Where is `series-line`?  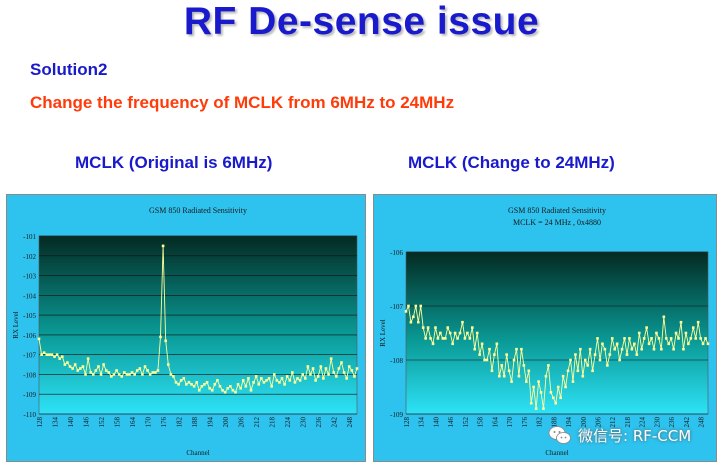 series-line is located at coordinates (557, 356).